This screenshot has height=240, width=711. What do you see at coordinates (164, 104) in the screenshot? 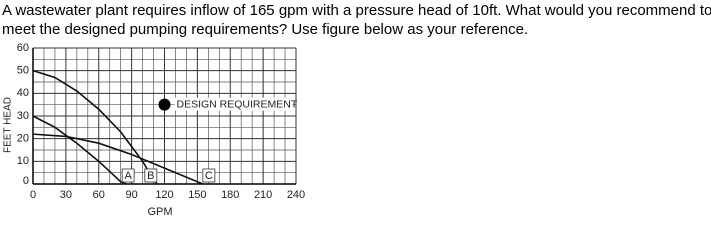
I see `design-point` at bounding box center [164, 104].